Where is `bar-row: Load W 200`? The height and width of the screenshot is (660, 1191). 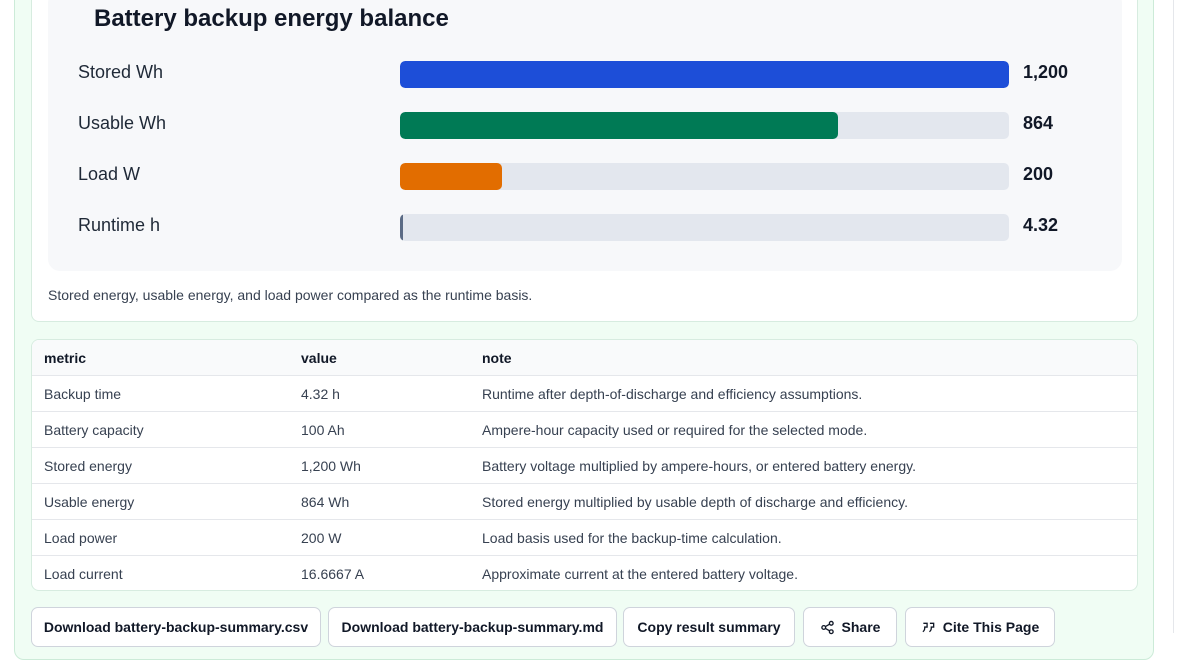
bar-row: Load W 200 is located at coordinates (585, 176).